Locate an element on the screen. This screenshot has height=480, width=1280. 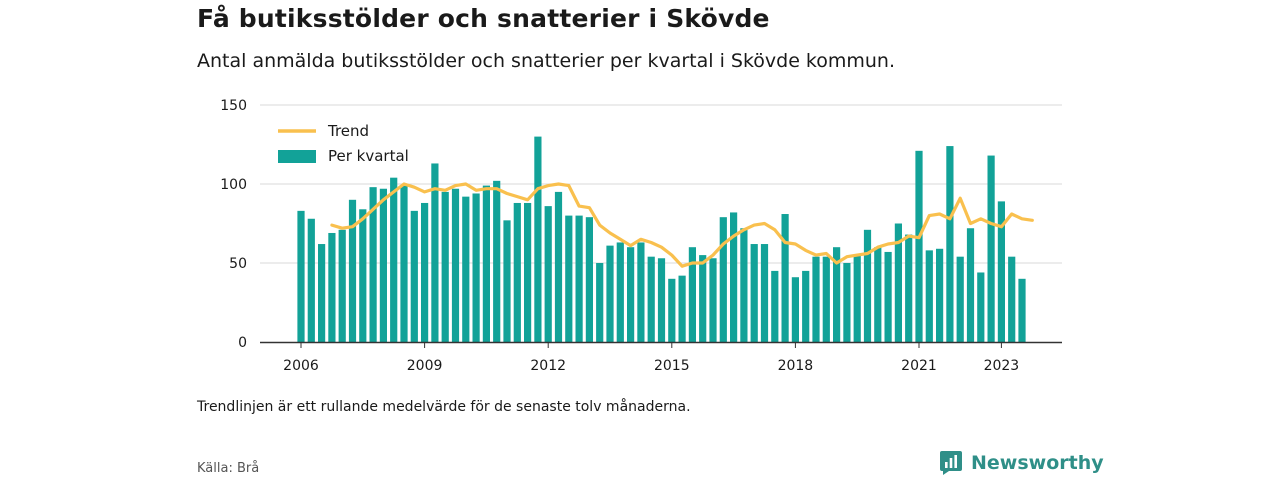
y-tick-label: 150 is located at coordinates (233, 106).